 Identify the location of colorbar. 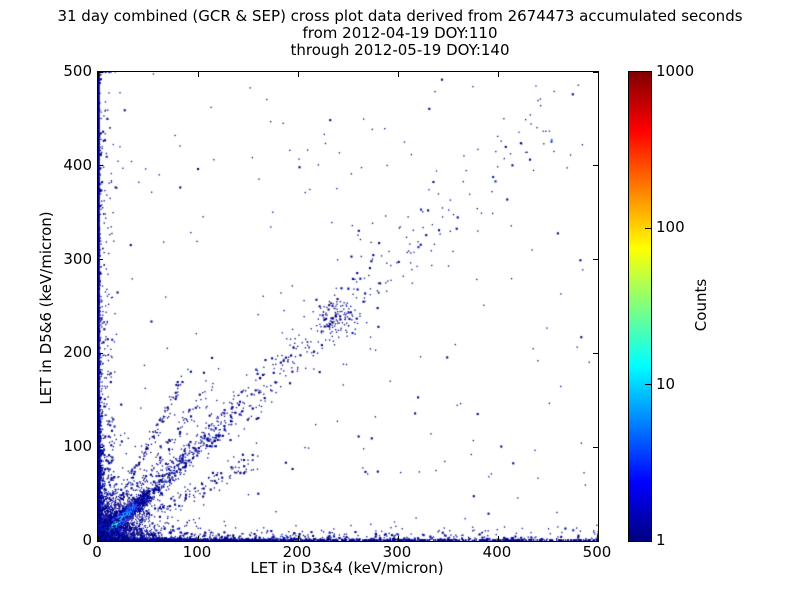
(640, 306).